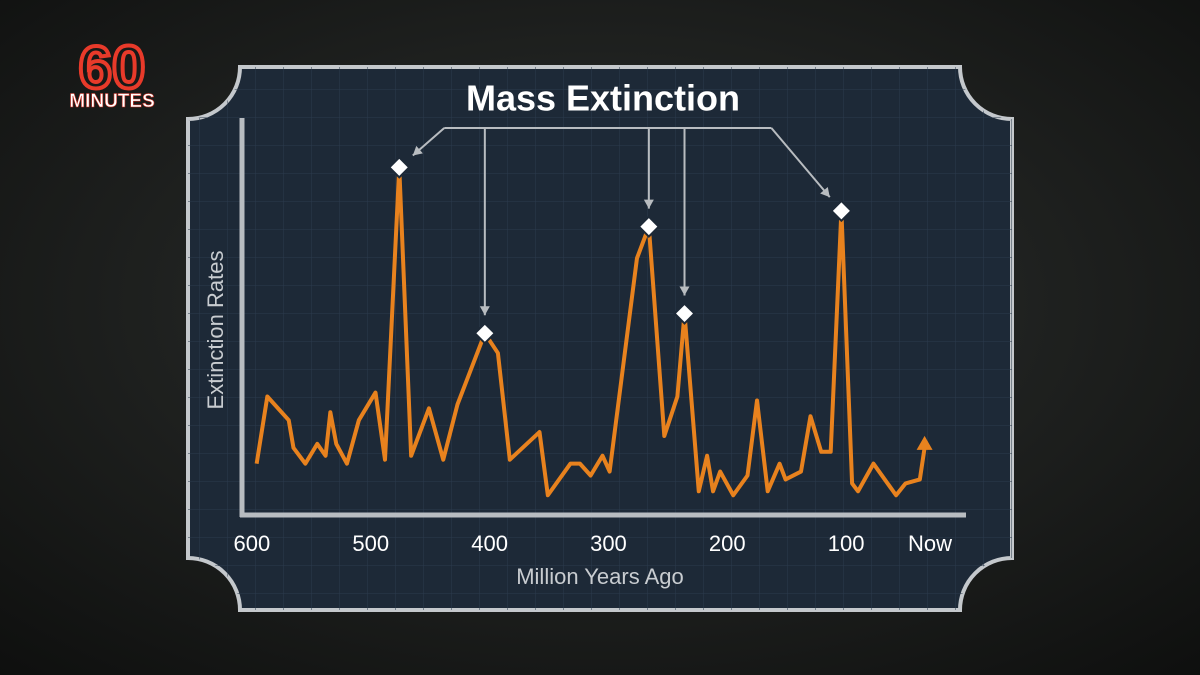 This screenshot has width=1200, height=675. I want to click on logo-number: 60, so click(112, 67).